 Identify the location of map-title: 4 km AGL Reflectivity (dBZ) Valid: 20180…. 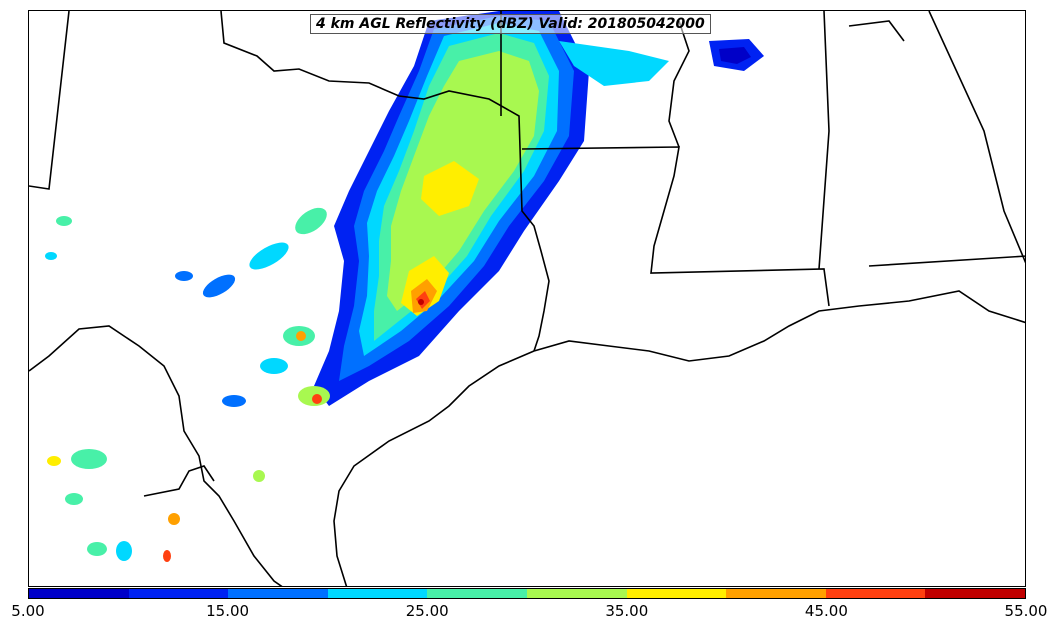
(510, 24).